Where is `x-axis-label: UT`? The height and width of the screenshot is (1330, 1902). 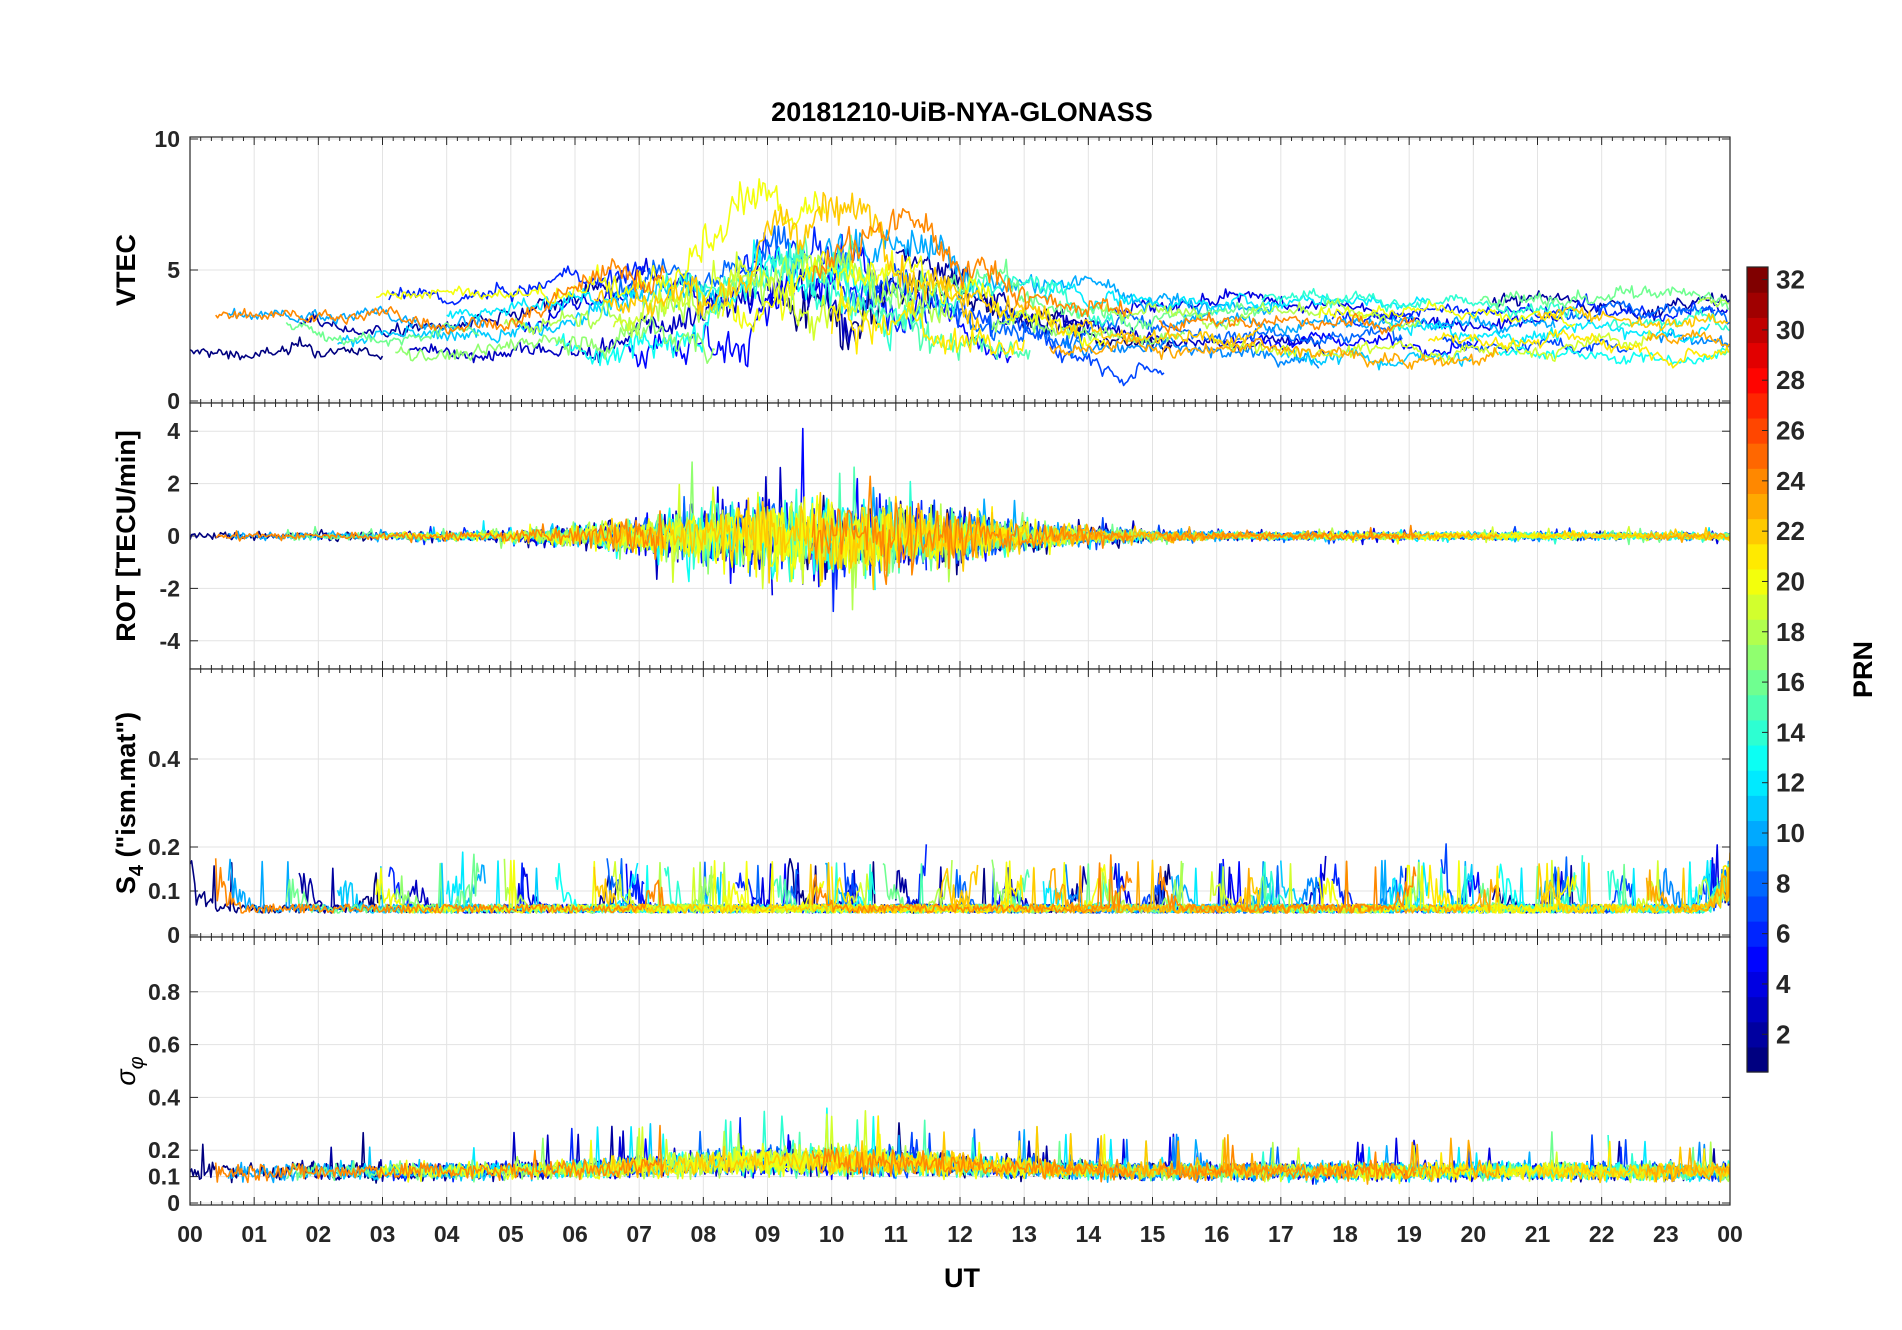
x-axis-label: UT is located at coordinates (962, 1278).